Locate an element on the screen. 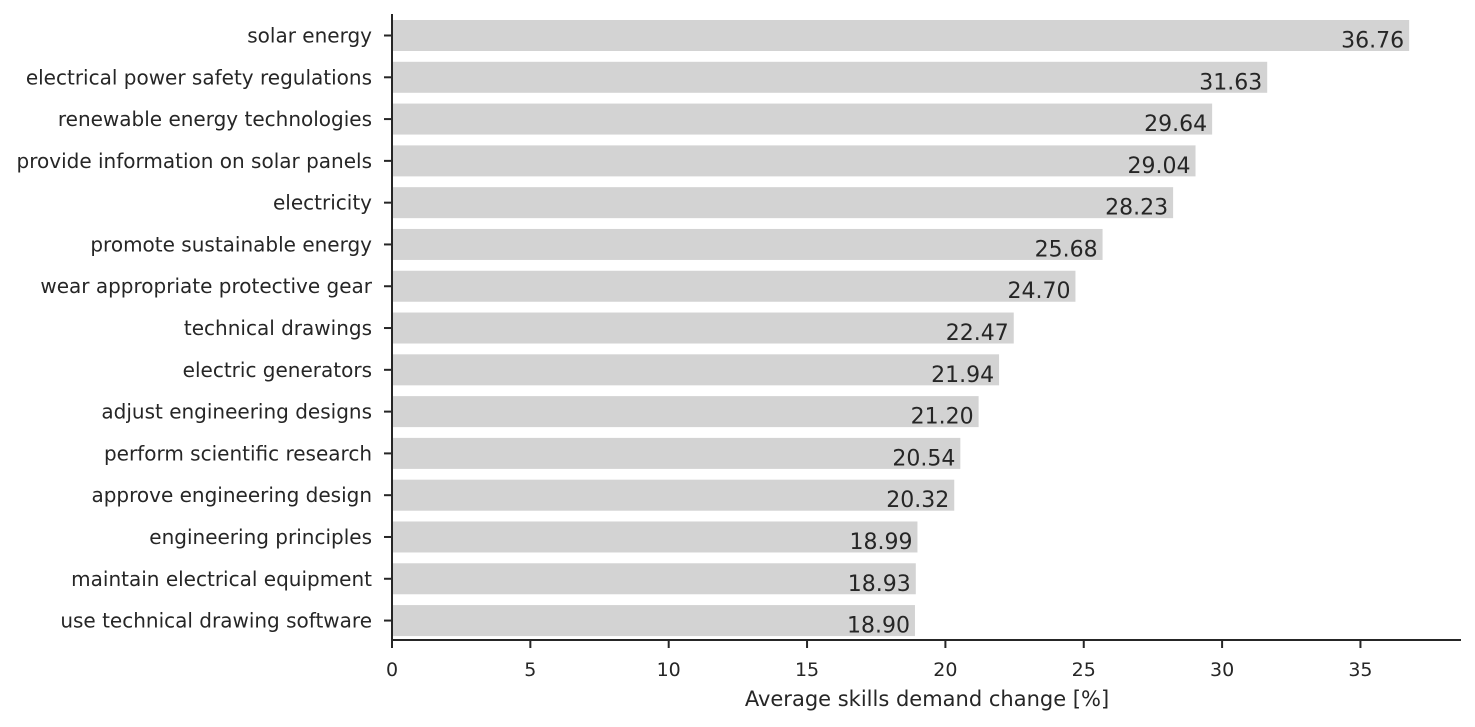  x-tick-label: 30 is located at coordinates (1222, 670).